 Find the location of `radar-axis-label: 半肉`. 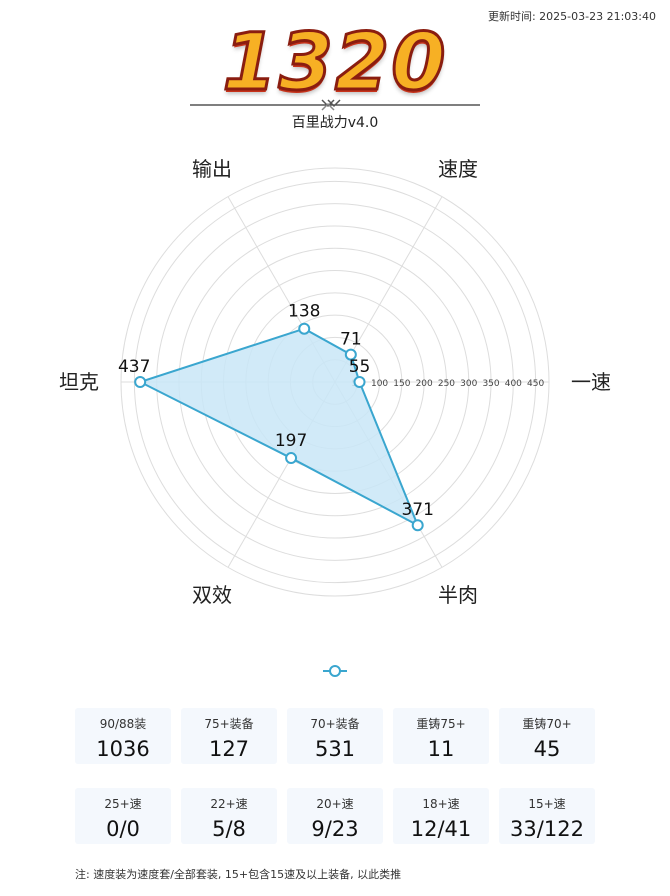

radar-axis-label: 半肉 is located at coordinates (458, 595).